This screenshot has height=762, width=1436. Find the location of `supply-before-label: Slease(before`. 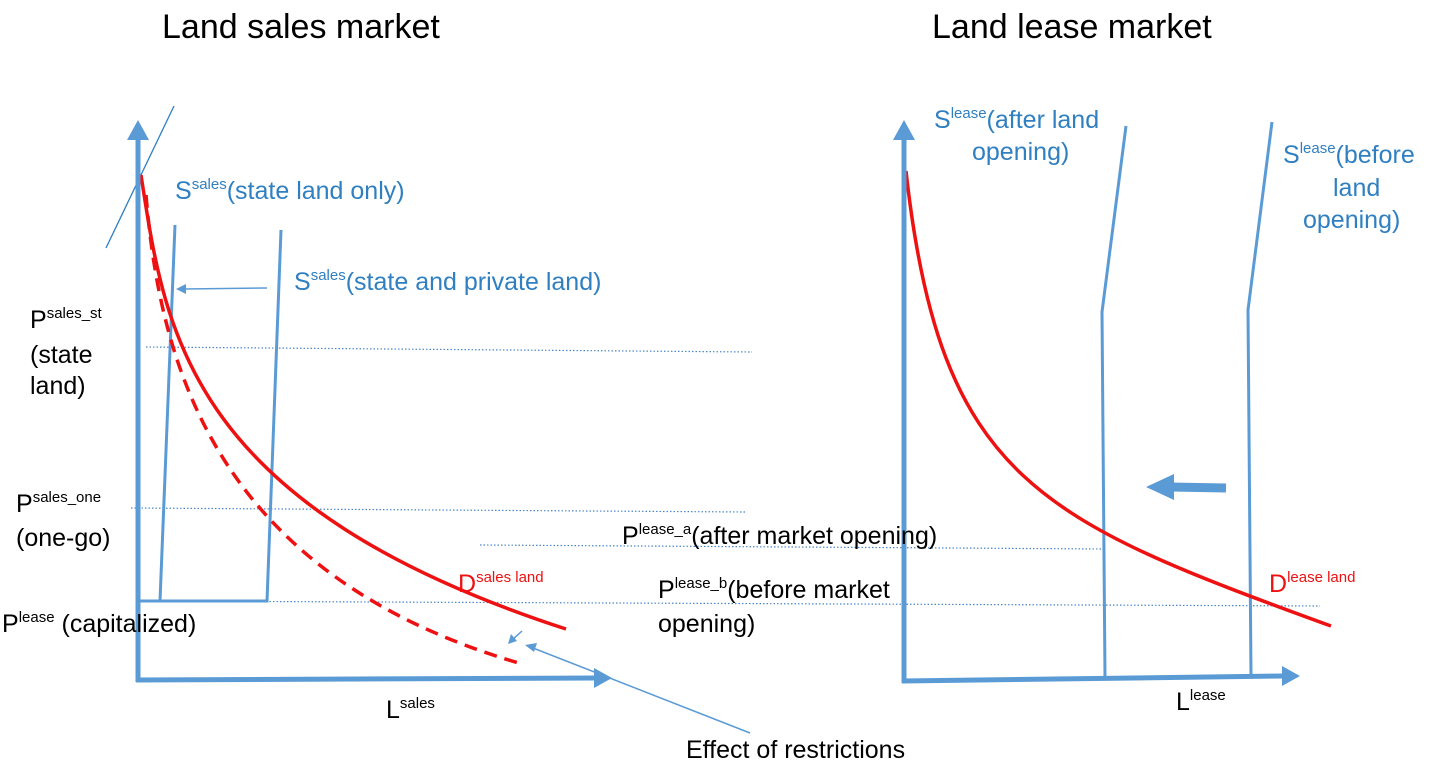

supply-before-label: Slease(before is located at coordinates (1349, 154).